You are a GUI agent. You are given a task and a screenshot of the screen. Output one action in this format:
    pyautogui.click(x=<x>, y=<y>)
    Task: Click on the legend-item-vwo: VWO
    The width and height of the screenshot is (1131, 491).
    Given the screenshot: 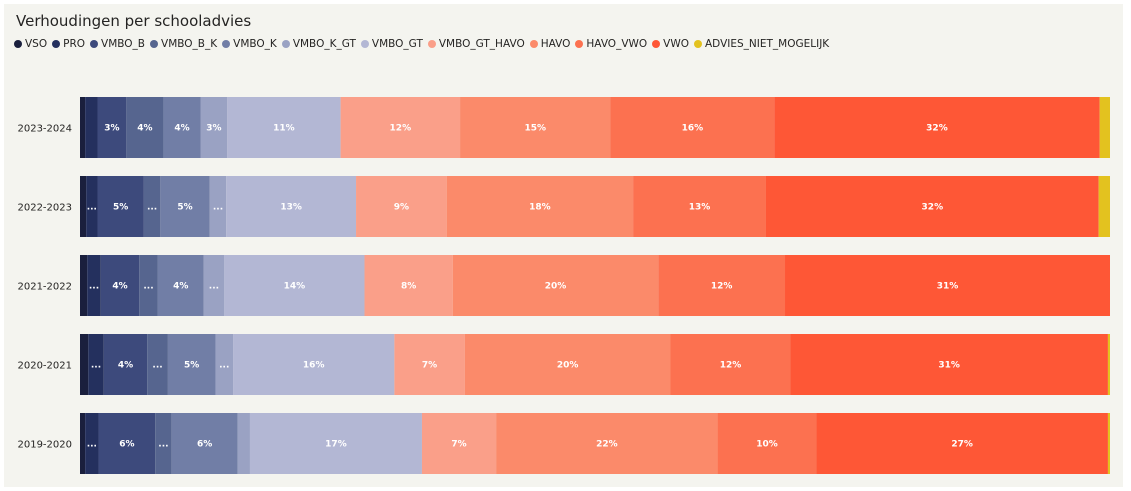 What is the action you would take?
    pyautogui.click(x=670, y=44)
    